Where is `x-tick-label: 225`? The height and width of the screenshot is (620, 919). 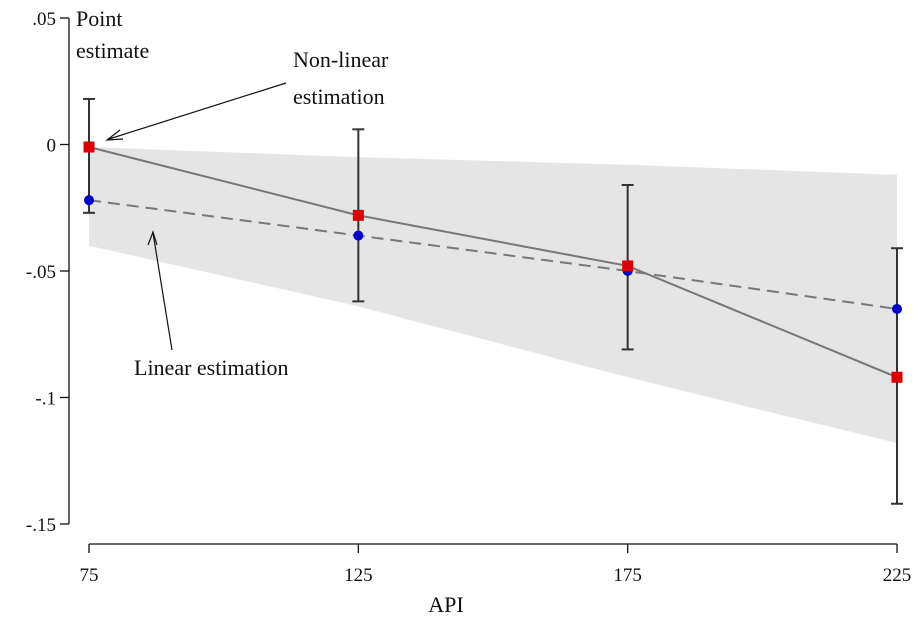 x-tick-label: 225 is located at coordinates (897, 575).